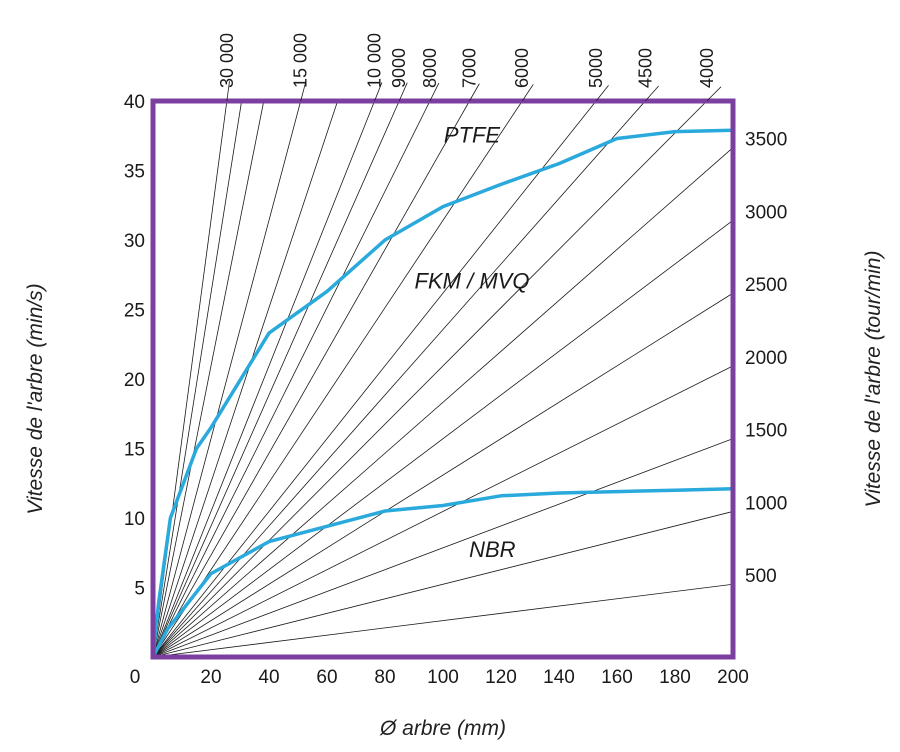  What do you see at coordinates (707, 68) in the screenshot?
I see `top-tick-label-4000: 4000` at bounding box center [707, 68].